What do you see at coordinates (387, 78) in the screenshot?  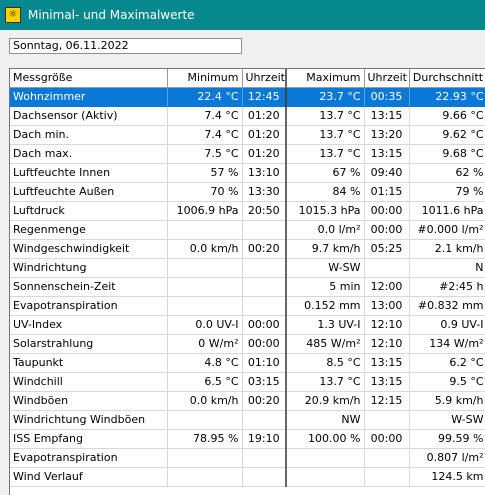 I see `column-header-max-time: Uhrzeit` at bounding box center [387, 78].